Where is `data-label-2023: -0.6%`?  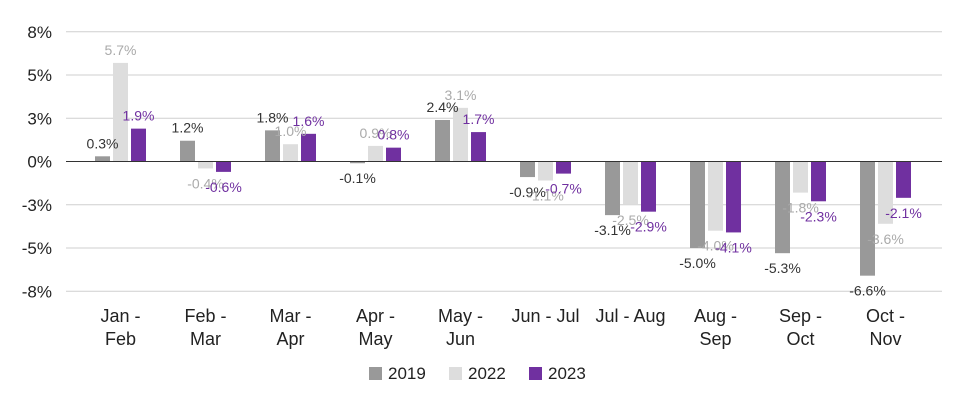
data-label-2023: -0.6% is located at coordinates (223, 187).